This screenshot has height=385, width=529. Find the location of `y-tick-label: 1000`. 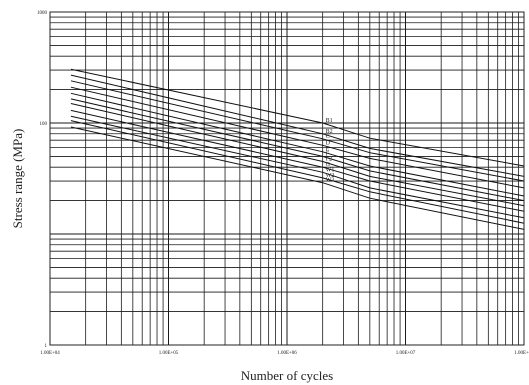

y-tick-label: 1000 is located at coordinates (42, 13).